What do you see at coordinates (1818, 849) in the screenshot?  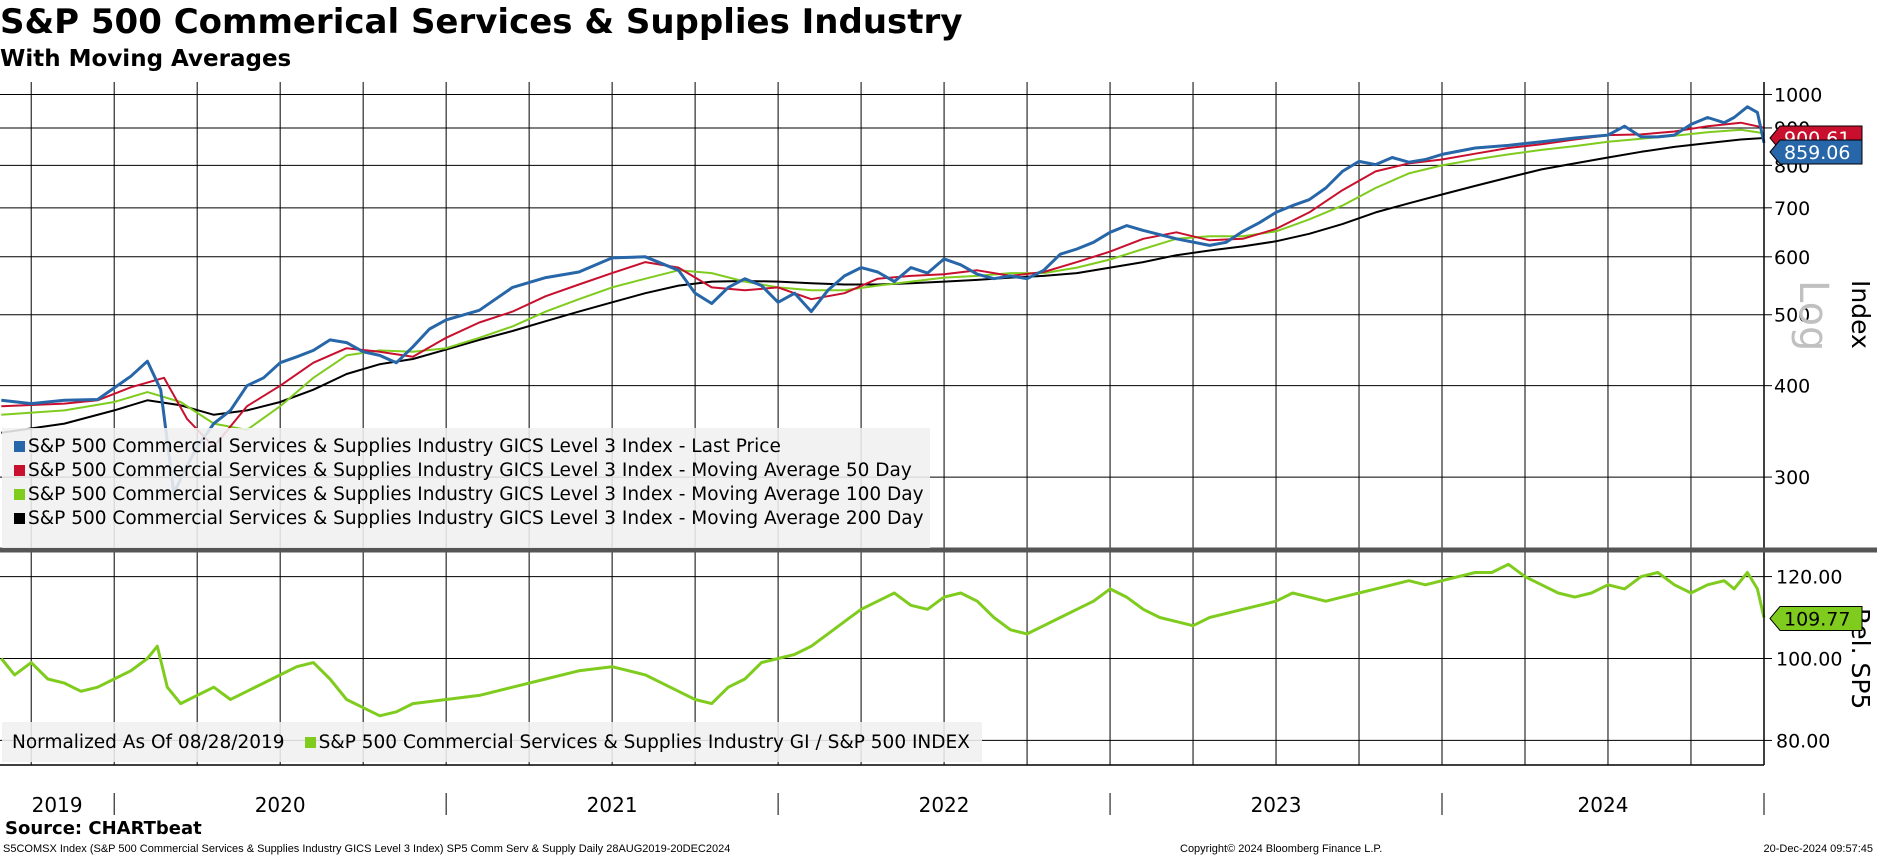 I see `footer-timestamp: 20-Dec-2024 09:57:45` at bounding box center [1818, 849].